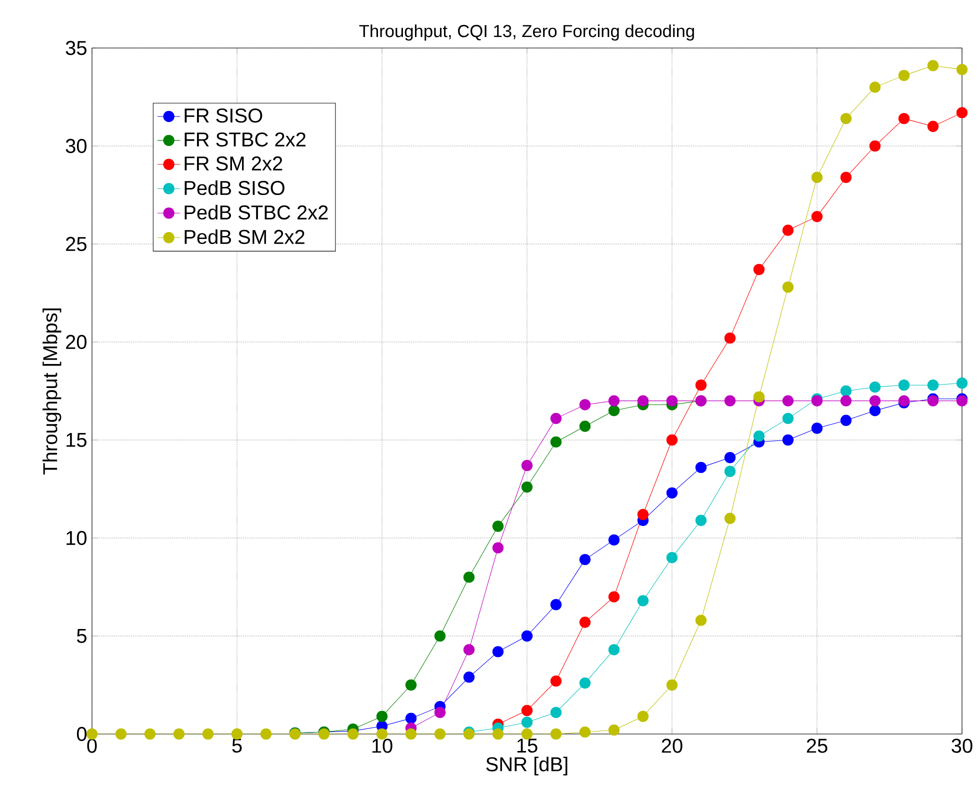 This screenshot has height=807, width=977. What do you see at coordinates (526, 32) in the screenshot?
I see `chart-title: Throughput, CQI 13, Zero Forcing decoding` at bounding box center [526, 32].